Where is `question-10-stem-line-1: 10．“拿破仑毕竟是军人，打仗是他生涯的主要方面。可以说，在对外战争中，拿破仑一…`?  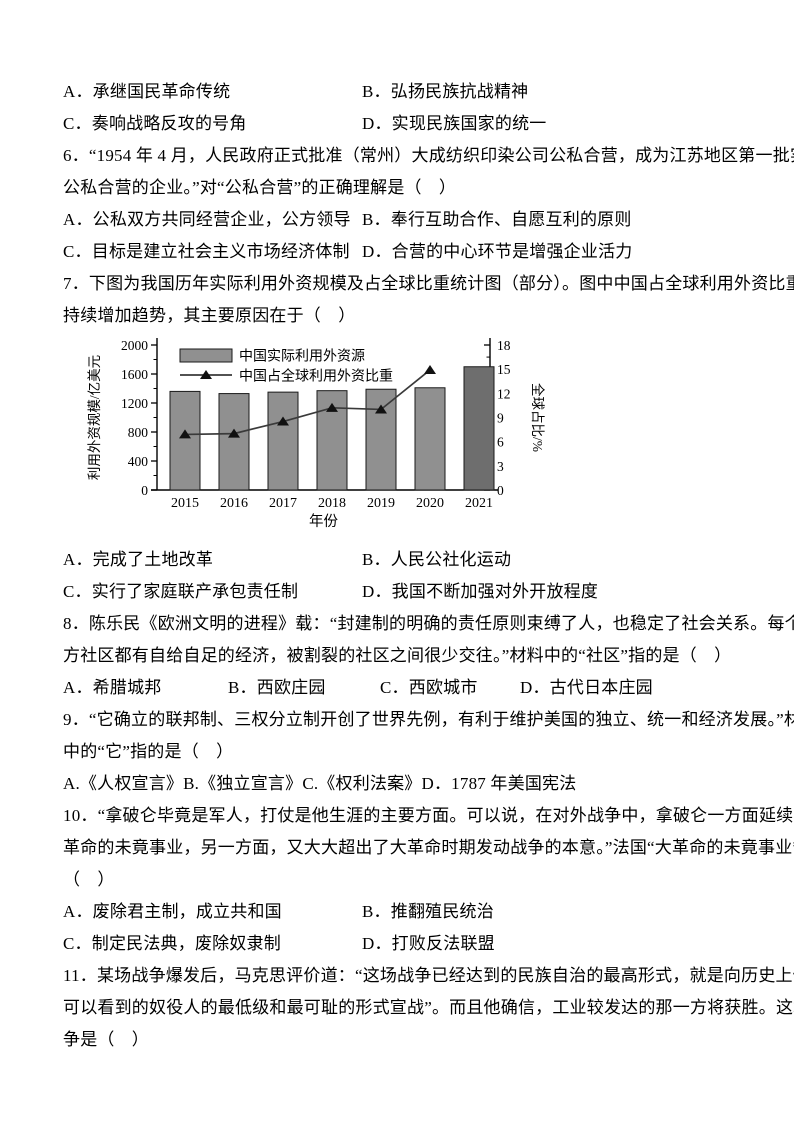 question-10-stem-line-1: 10．“拿破仑毕竟是军人，打仗是他生涯的主要方面。可以说，在对外战争中，拿破仑一… is located at coordinates (428, 815).